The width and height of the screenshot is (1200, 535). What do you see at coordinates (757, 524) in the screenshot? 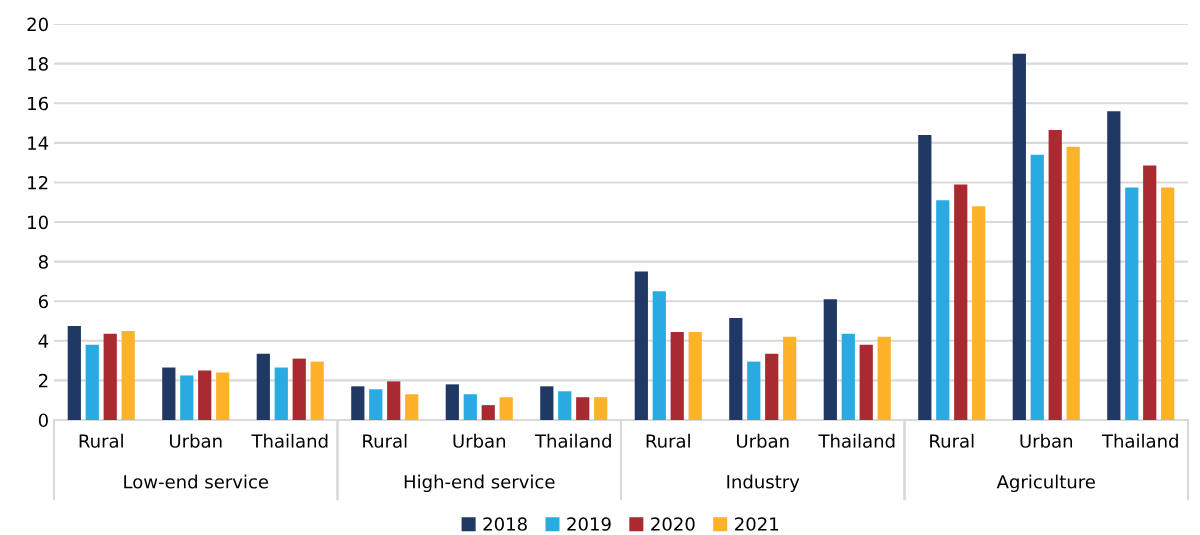
I see `legend-label: 2021` at bounding box center [757, 524].